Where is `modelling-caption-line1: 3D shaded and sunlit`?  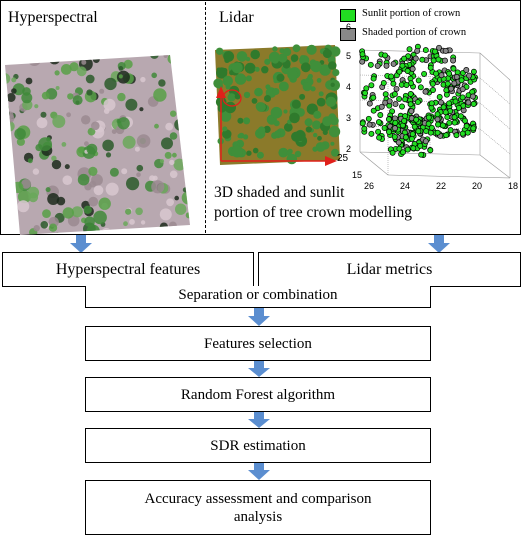
modelling-caption-line1: 3D shaded and sunlit is located at coordinates (279, 192).